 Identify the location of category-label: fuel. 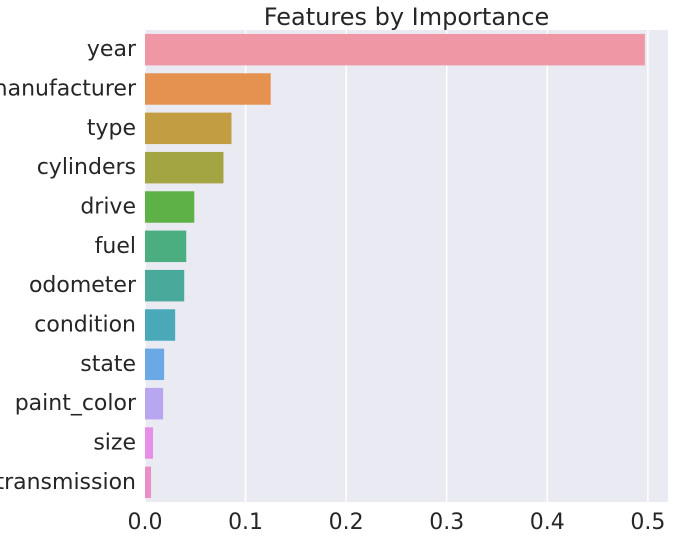
(115, 246).